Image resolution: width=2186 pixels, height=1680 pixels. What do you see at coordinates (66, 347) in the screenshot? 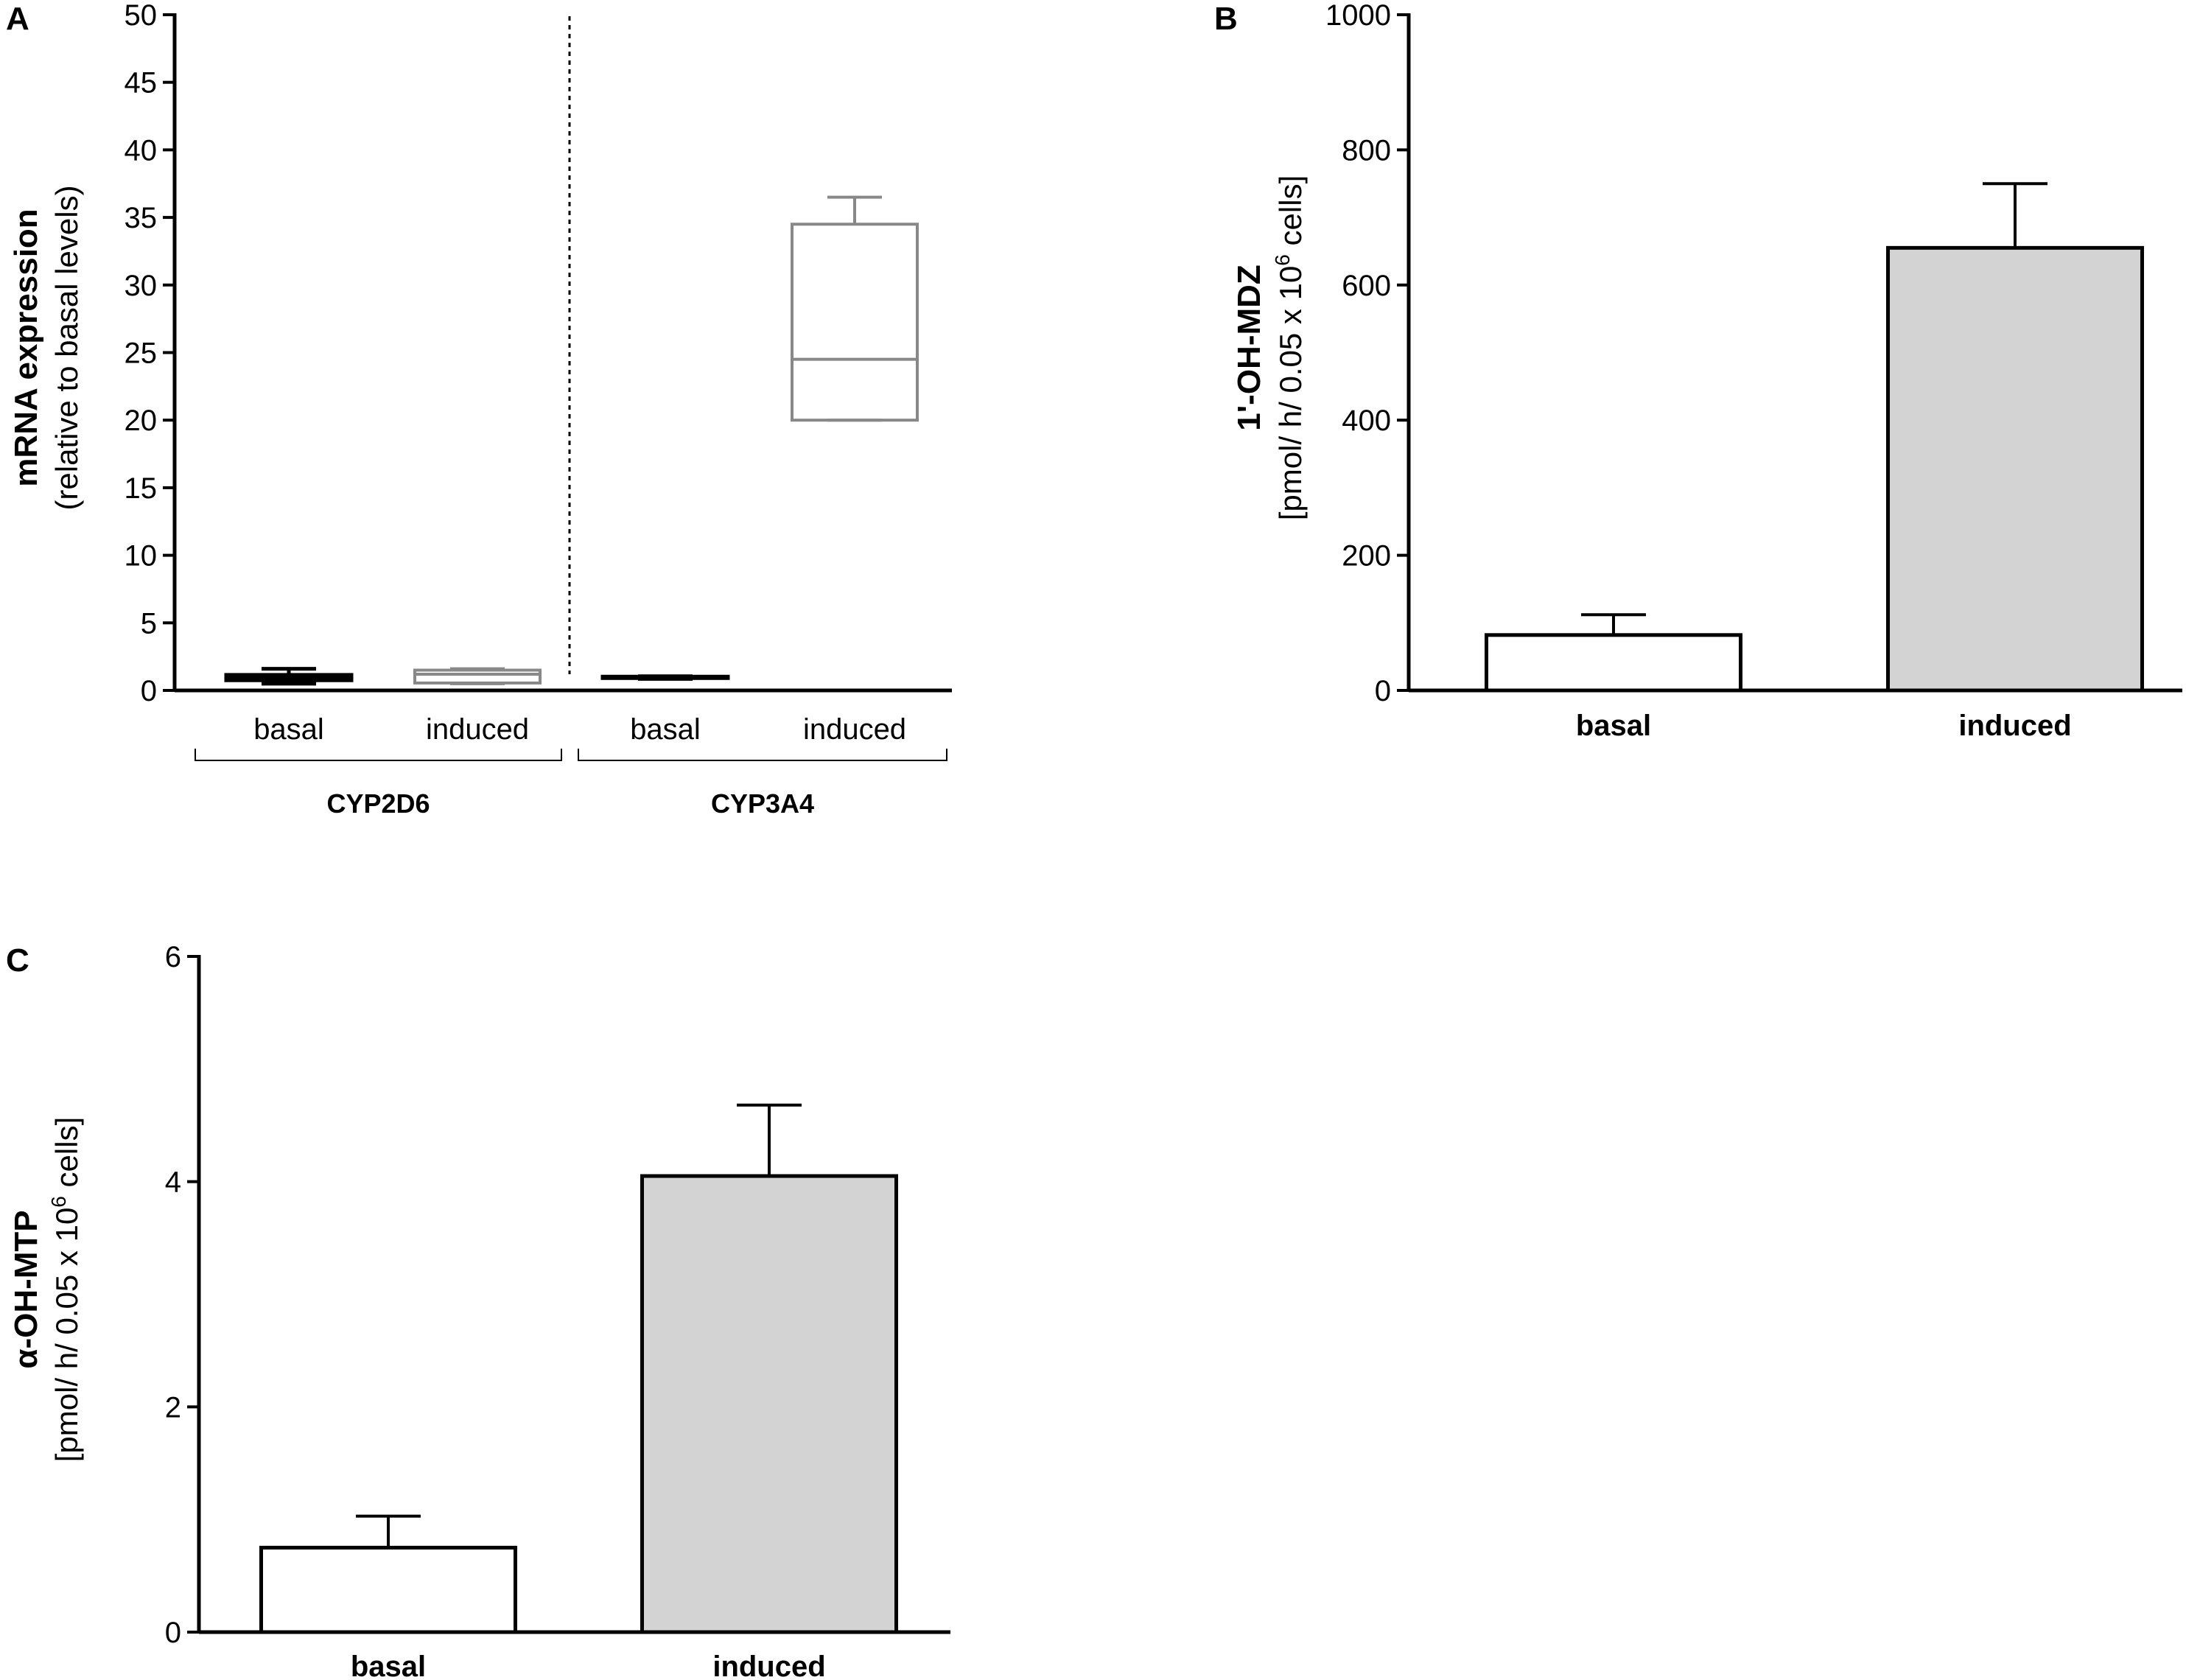
I see `panel-a-ylabel-sub: (relative to basal levels)` at bounding box center [66, 347].